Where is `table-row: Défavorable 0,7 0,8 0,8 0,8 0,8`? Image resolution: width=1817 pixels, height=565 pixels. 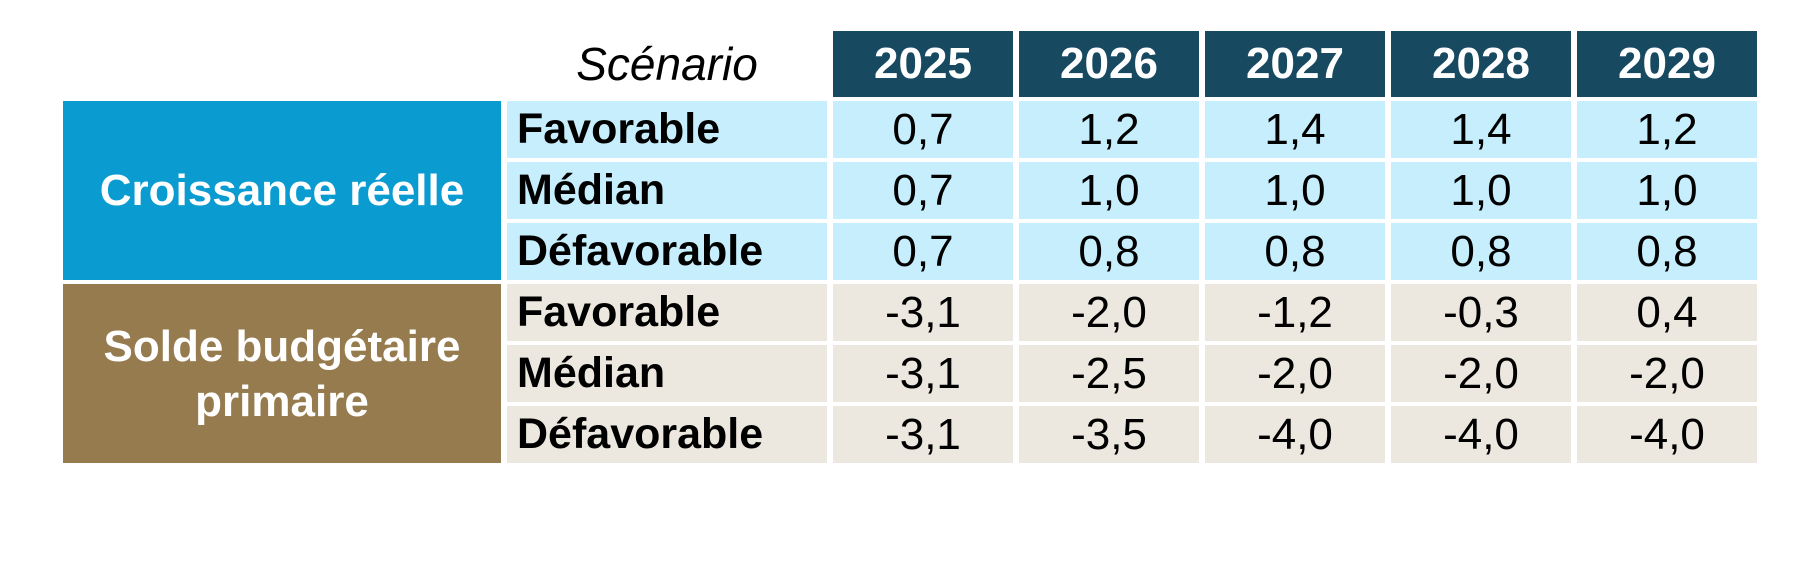 table-row: Défavorable 0,7 0,8 0,8 0,8 0,8 is located at coordinates (910, 251).